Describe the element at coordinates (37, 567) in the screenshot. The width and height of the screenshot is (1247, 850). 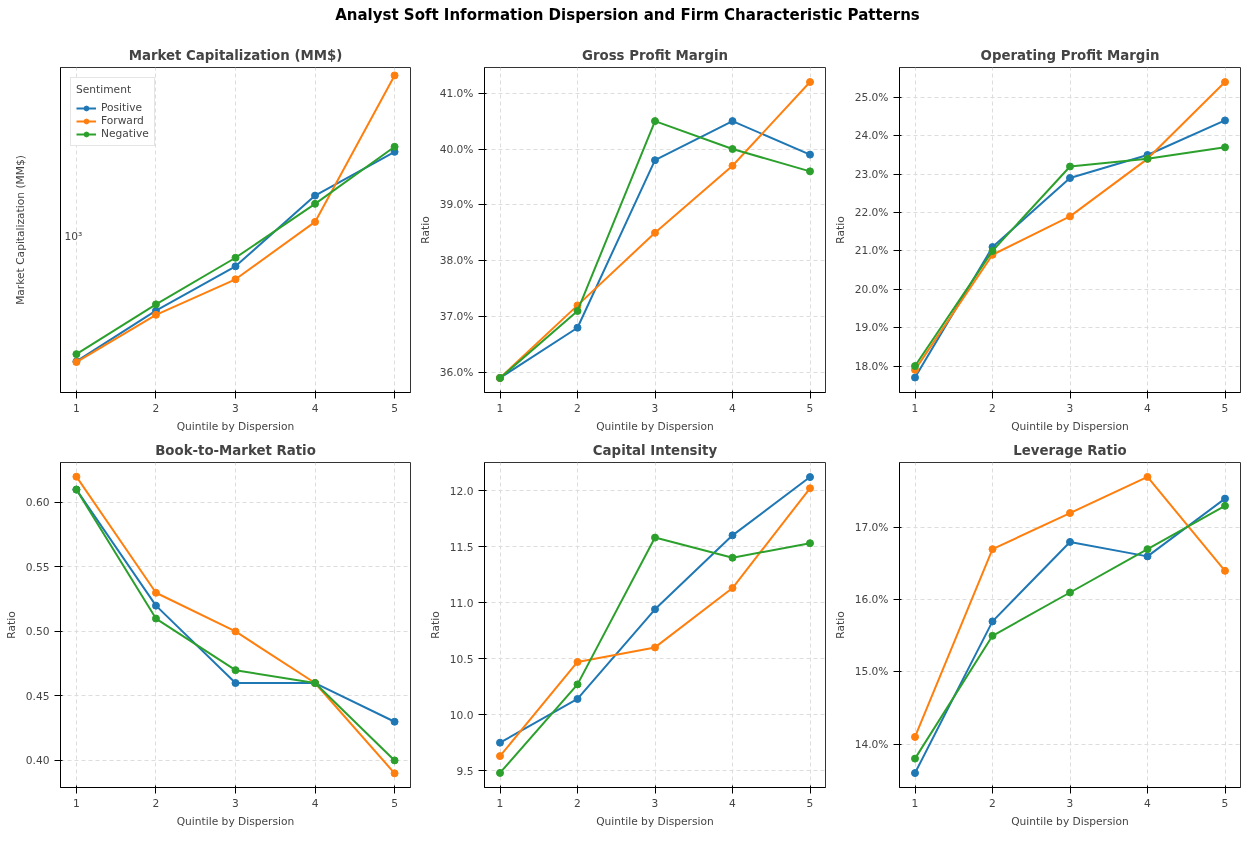
I see `y-tick-label: 0.55` at that location.